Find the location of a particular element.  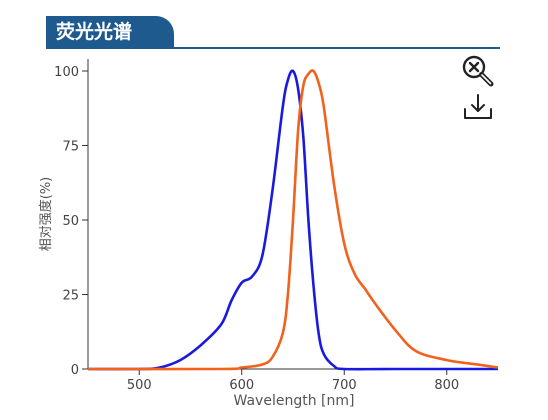

y-tick-label: 75 is located at coordinates (70, 147).